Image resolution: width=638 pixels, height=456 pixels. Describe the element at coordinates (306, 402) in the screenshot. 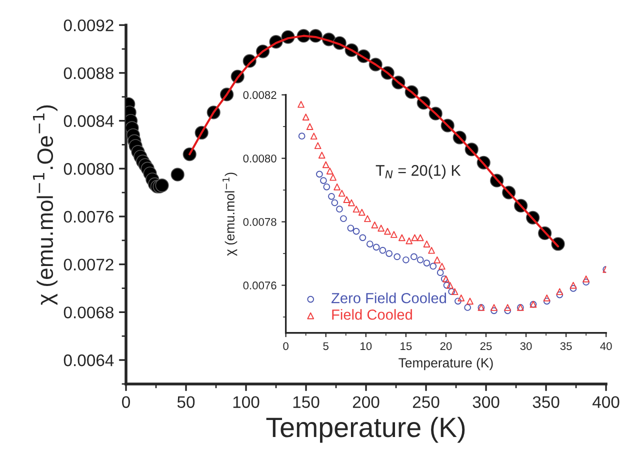

I see `x-tick-label: 150` at that location.